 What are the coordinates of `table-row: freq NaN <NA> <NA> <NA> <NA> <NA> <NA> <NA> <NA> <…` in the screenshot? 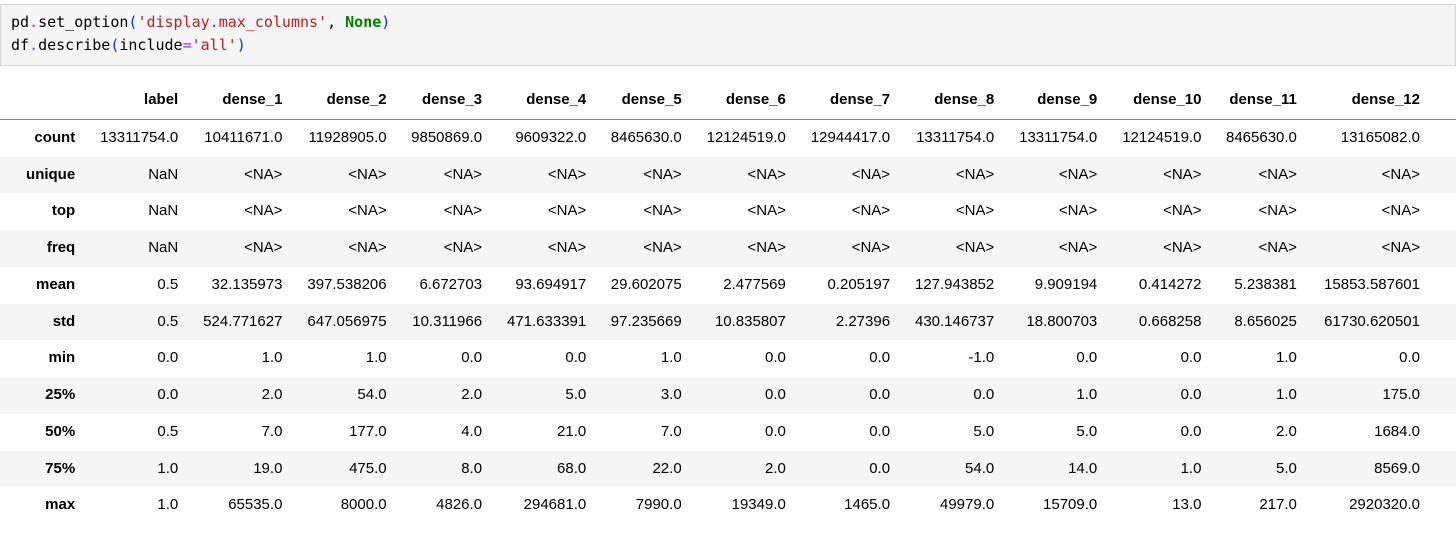 It's located at (728, 248).